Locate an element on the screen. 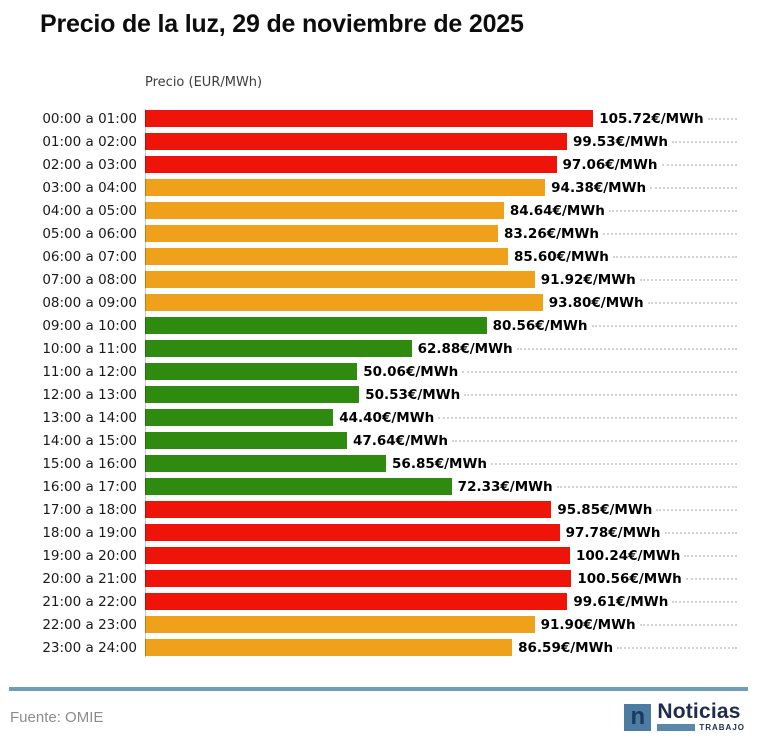  bar-track: 95.85€/MWh is located at coordinates (437, 509).